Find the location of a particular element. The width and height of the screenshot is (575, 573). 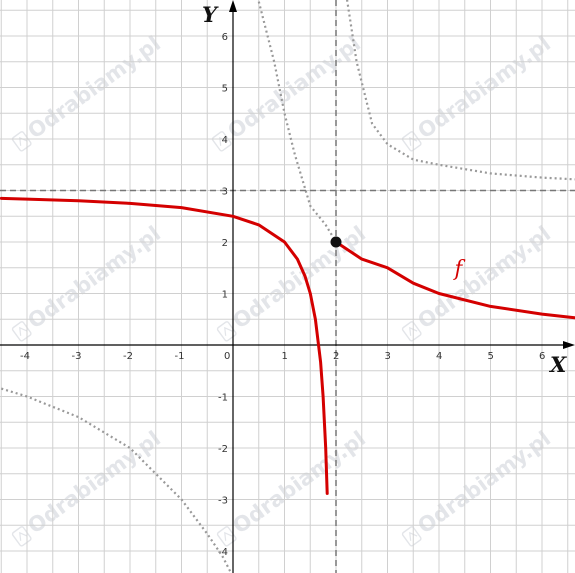

x-tick-label: 3 is located at coordinates (388, 356).